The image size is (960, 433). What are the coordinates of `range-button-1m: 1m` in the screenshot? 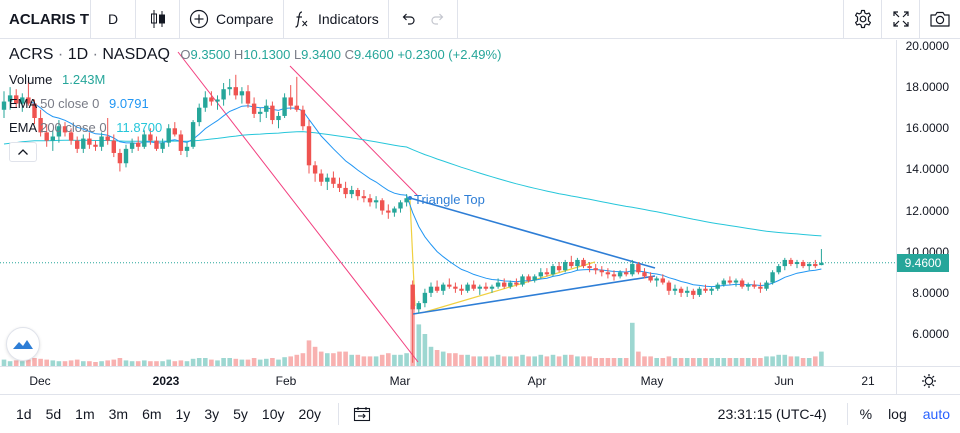 It's located at (85, 414).